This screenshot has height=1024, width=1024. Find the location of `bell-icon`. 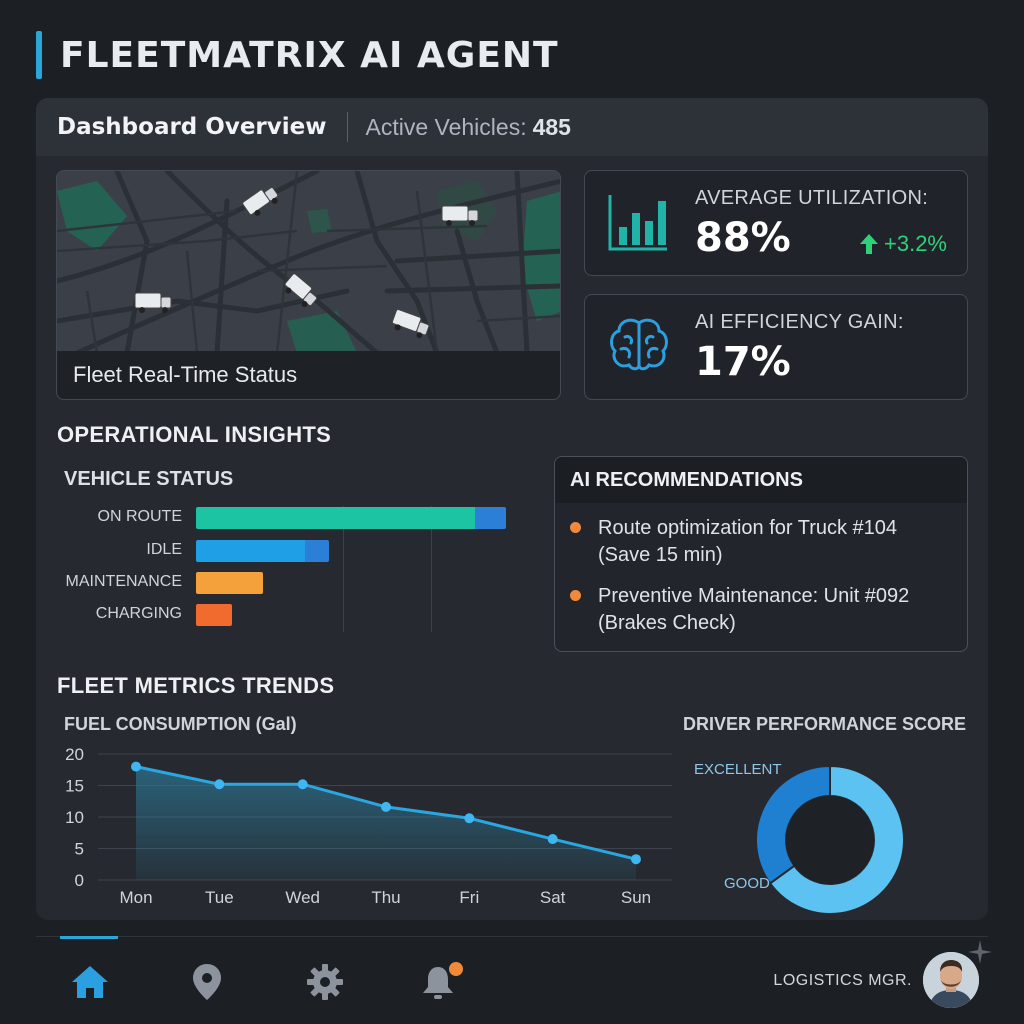

bell-icon is located at coordinates (443, 980).